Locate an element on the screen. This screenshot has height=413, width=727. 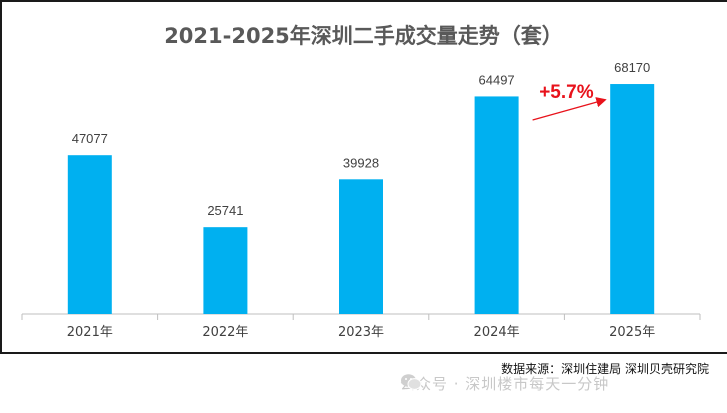
frame-top-border is located at coordinates (363, 1).